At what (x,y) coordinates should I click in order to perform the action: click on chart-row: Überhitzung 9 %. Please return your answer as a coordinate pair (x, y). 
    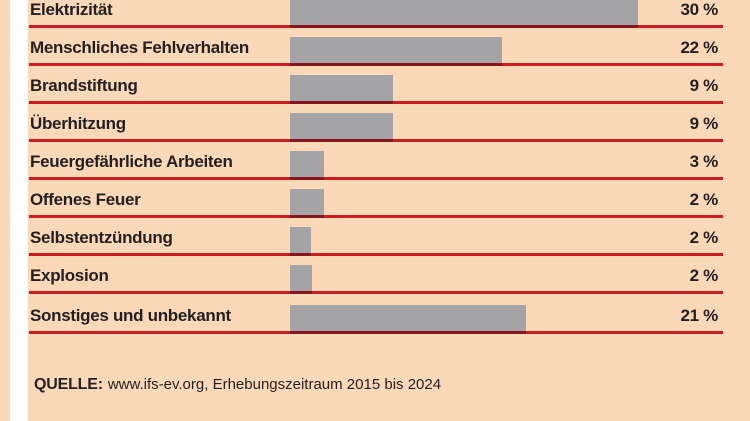
    Looking at the image, I should click on (389, 123).